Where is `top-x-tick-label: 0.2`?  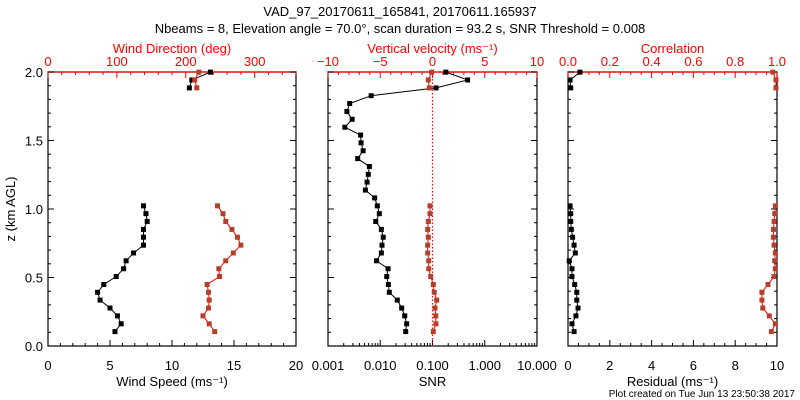
top-x-tick-label: 0.2 is located at coordinates (610, 61).